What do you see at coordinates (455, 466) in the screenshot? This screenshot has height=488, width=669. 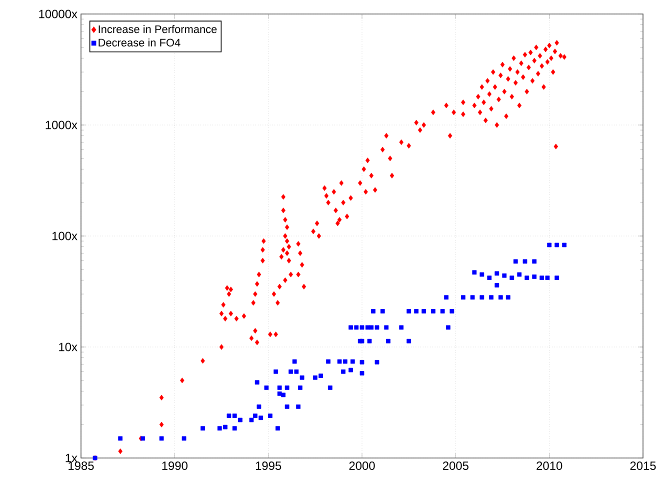 I see `x-tick-label: 2005` at bounding box center [455, 466].